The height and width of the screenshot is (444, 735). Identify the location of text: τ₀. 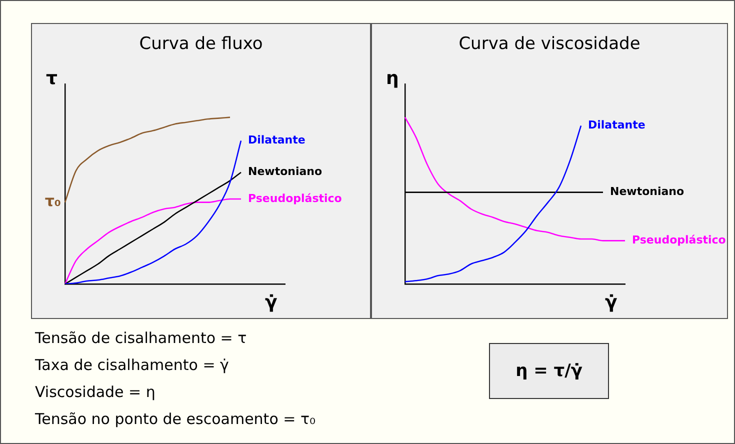
(52, 201).